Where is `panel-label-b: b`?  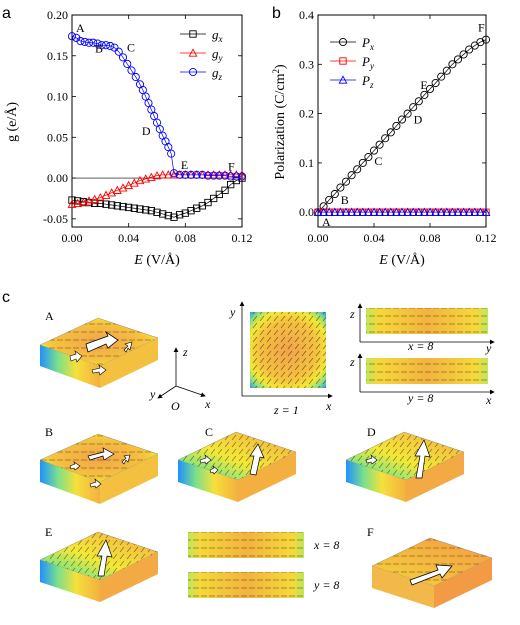
panel-label-b: b is located at coordinates (276, 13).